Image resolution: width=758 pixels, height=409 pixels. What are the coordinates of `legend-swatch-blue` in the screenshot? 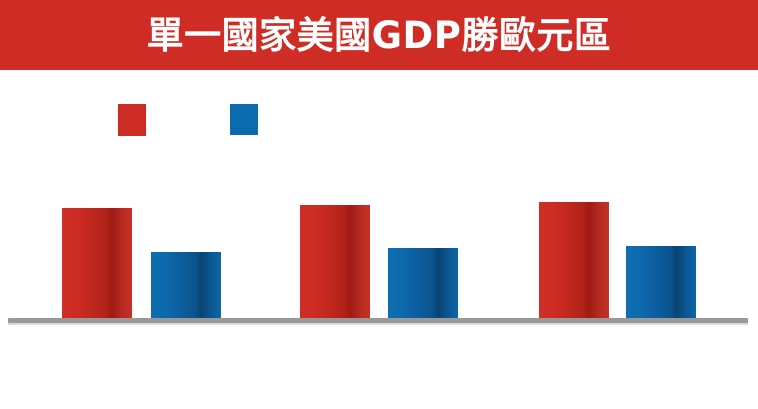 It's located at (244, 119).